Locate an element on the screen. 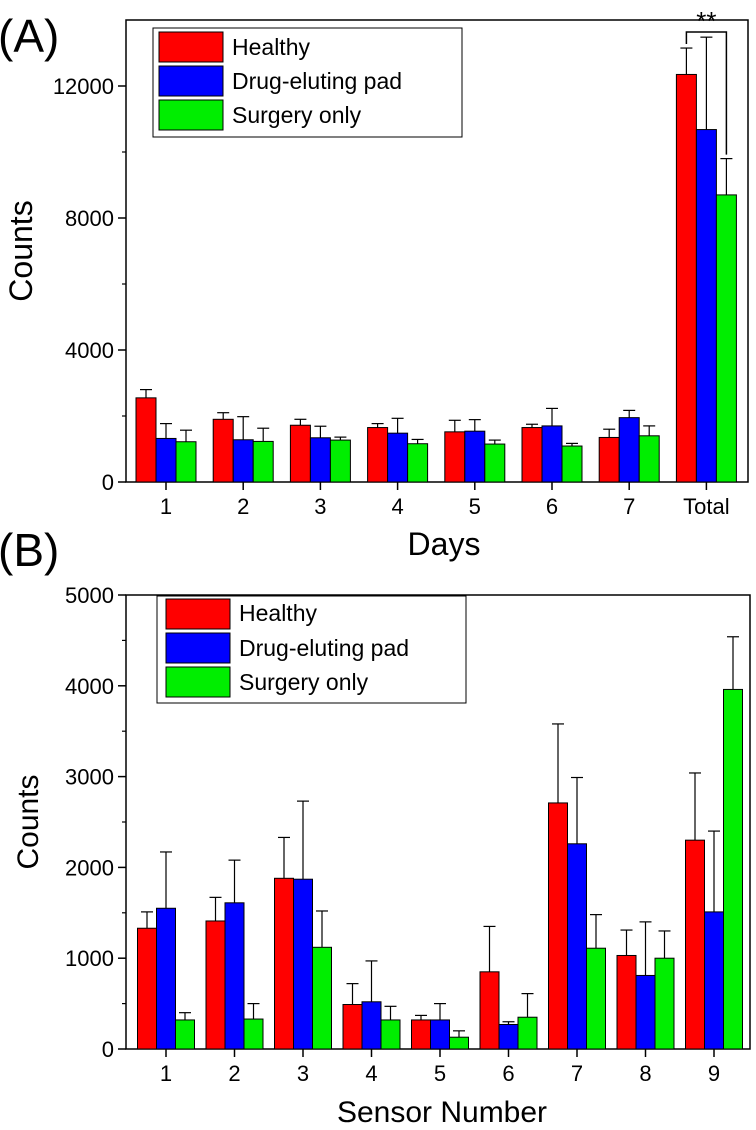  panel-b-x-axis: 1 2 3 4 5 6 7 8 9 is located at coordinates (440, 1067).